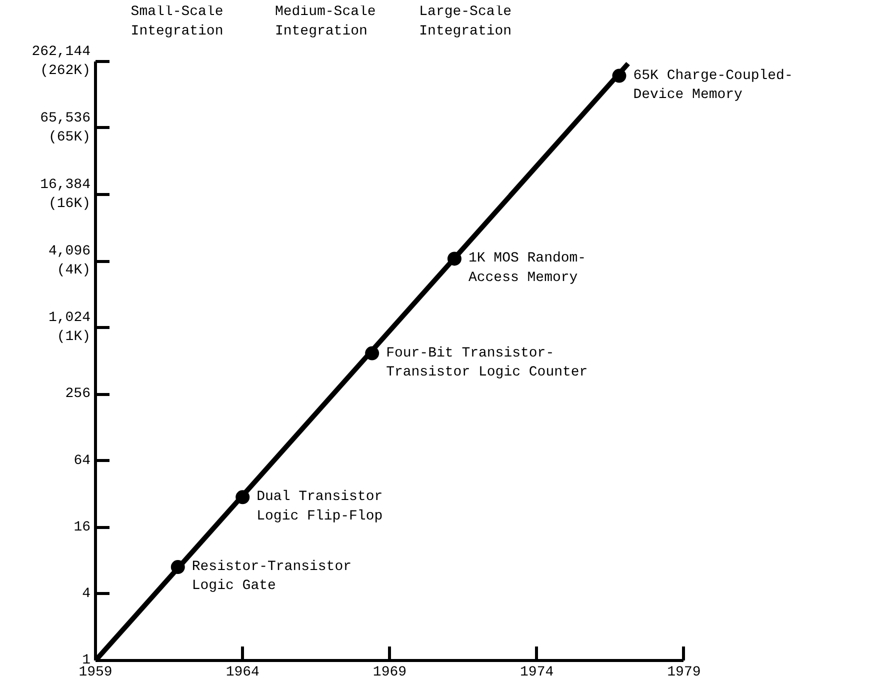 The height and width of the screenshot is (690, 870). Describe the element at coordinates (78, 394) in the screenshot. I see `y-tick-label: 256` at that location.